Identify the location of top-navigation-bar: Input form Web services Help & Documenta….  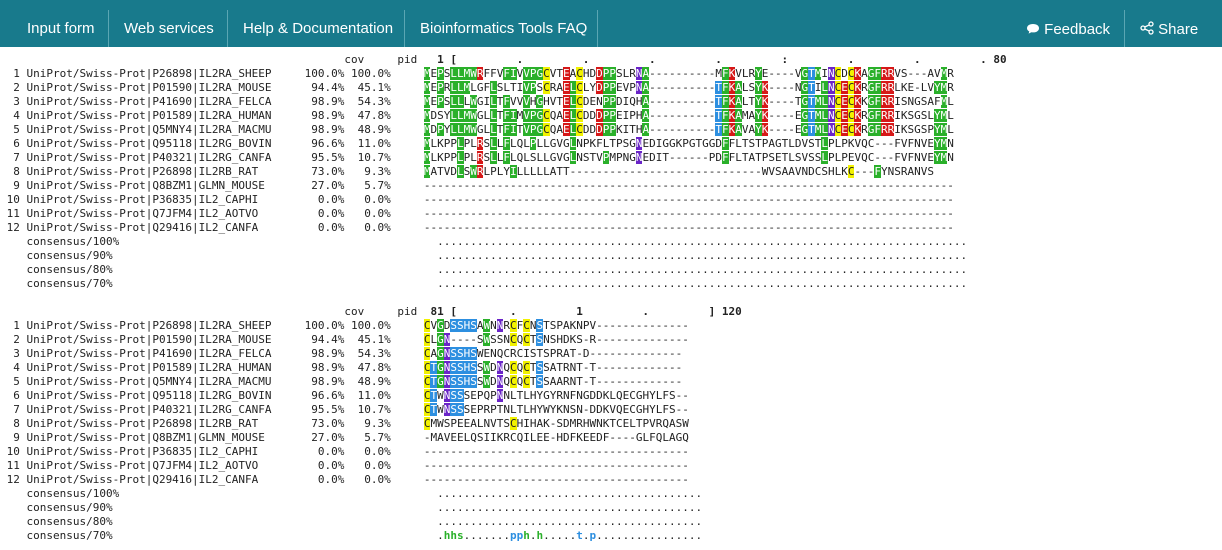
(611, 23).